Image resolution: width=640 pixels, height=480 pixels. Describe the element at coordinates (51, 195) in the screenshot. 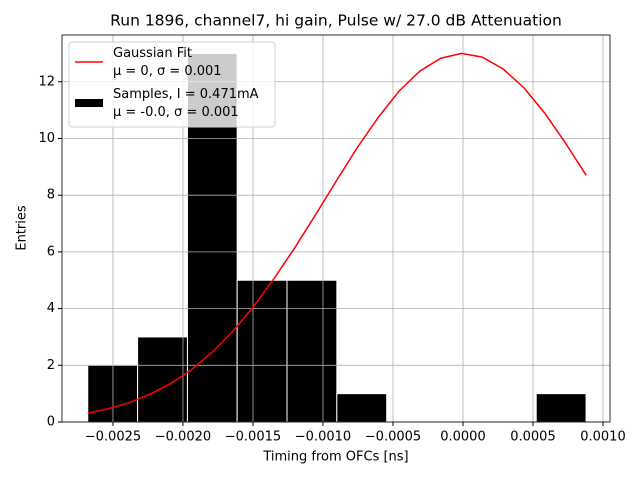

I see `y-tick-label: 8` at that location.